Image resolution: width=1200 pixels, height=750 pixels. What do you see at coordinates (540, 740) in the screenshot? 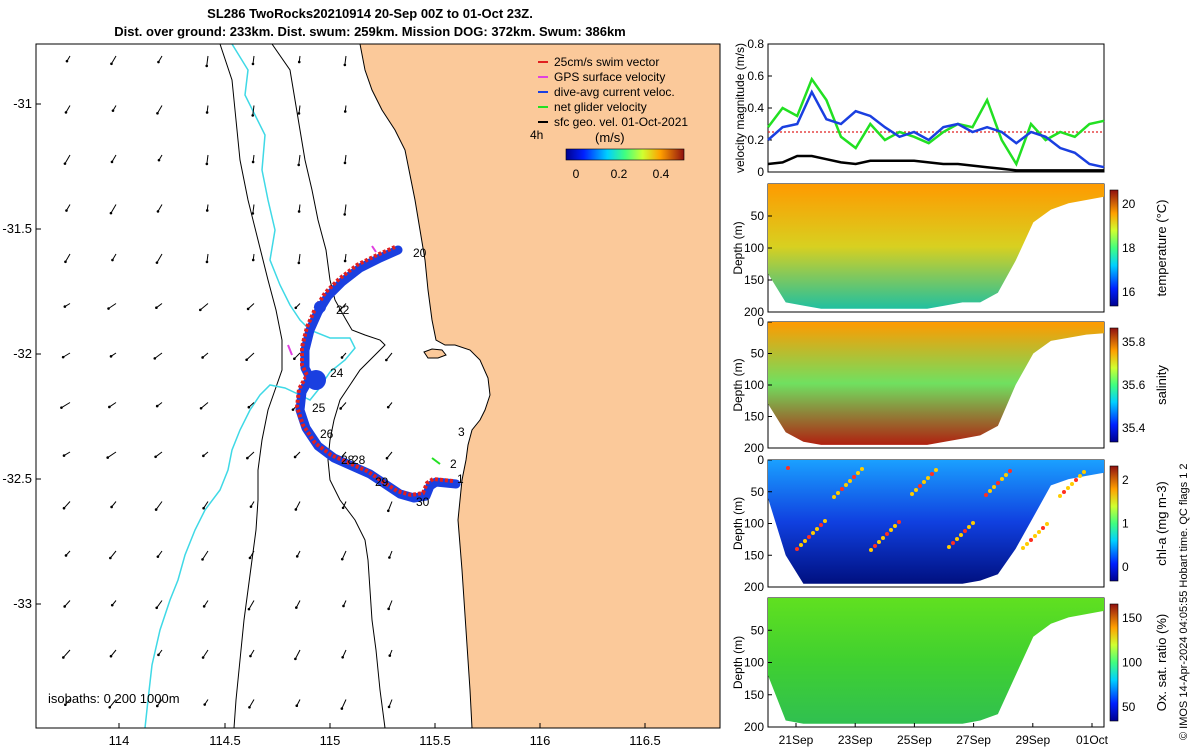
I see `map-x-tick: 116` at bounding box center [540, 740].